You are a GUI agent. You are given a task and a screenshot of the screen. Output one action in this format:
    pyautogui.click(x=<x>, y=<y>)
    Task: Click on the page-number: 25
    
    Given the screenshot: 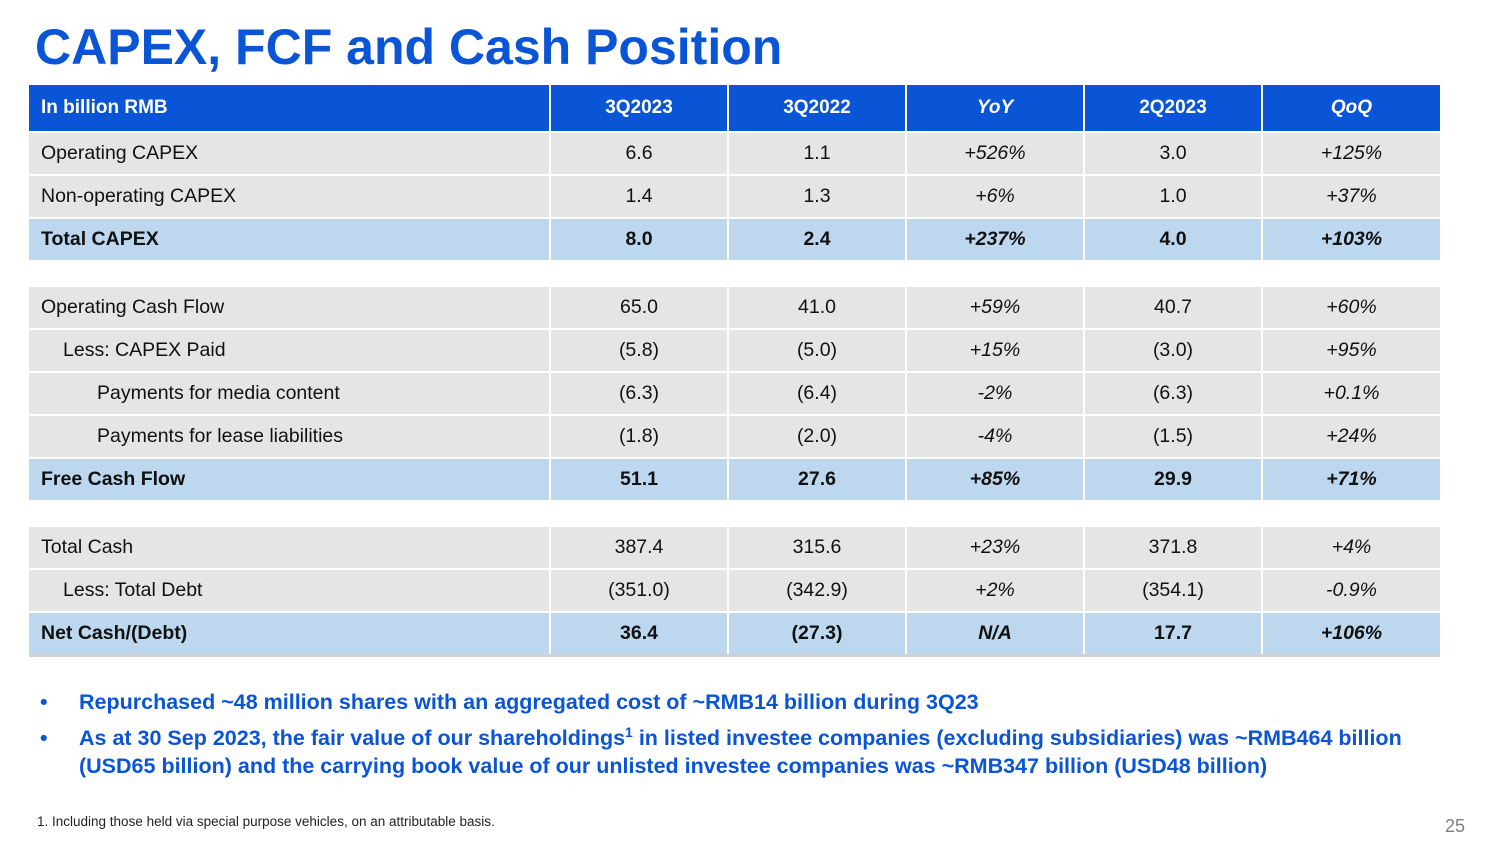 What is the action you would take?
    pyautogui.click(x=1454, y=826)
    